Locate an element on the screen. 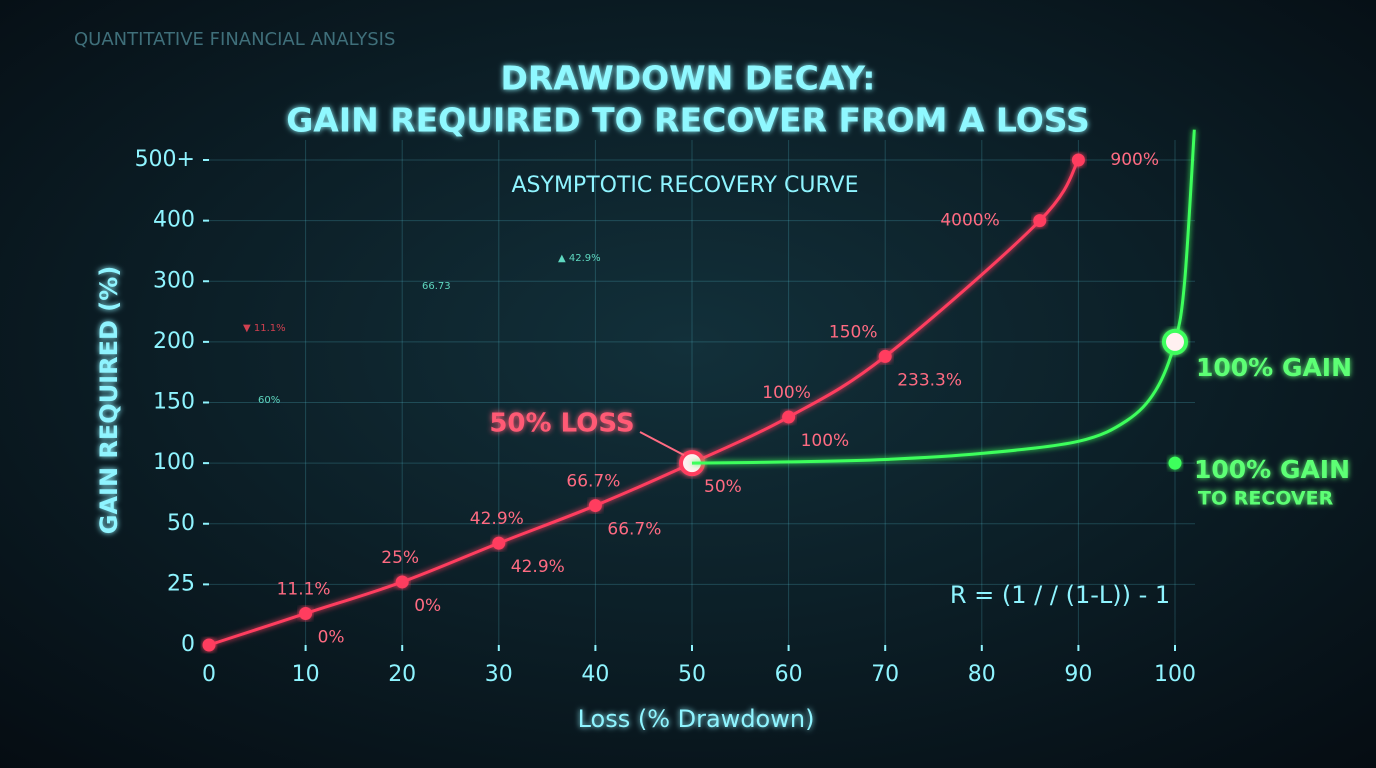  formula: R = (1 / / (1-L)) - 1 is located at coordinates (1060, 595).